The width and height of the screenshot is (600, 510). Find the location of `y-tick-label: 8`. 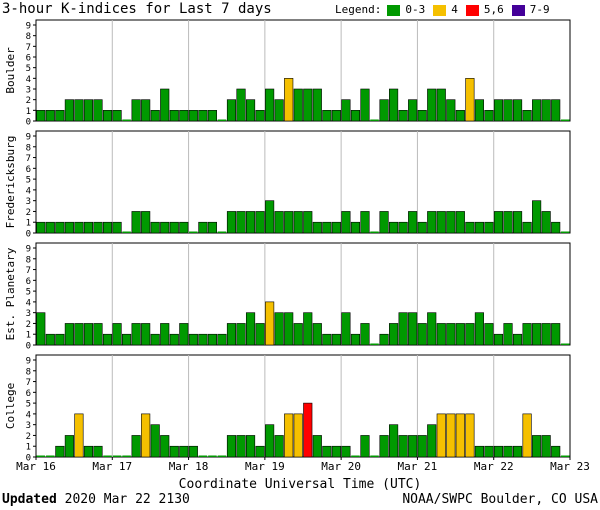

y-tick-label: 8 is located at coordinates (28, 372).